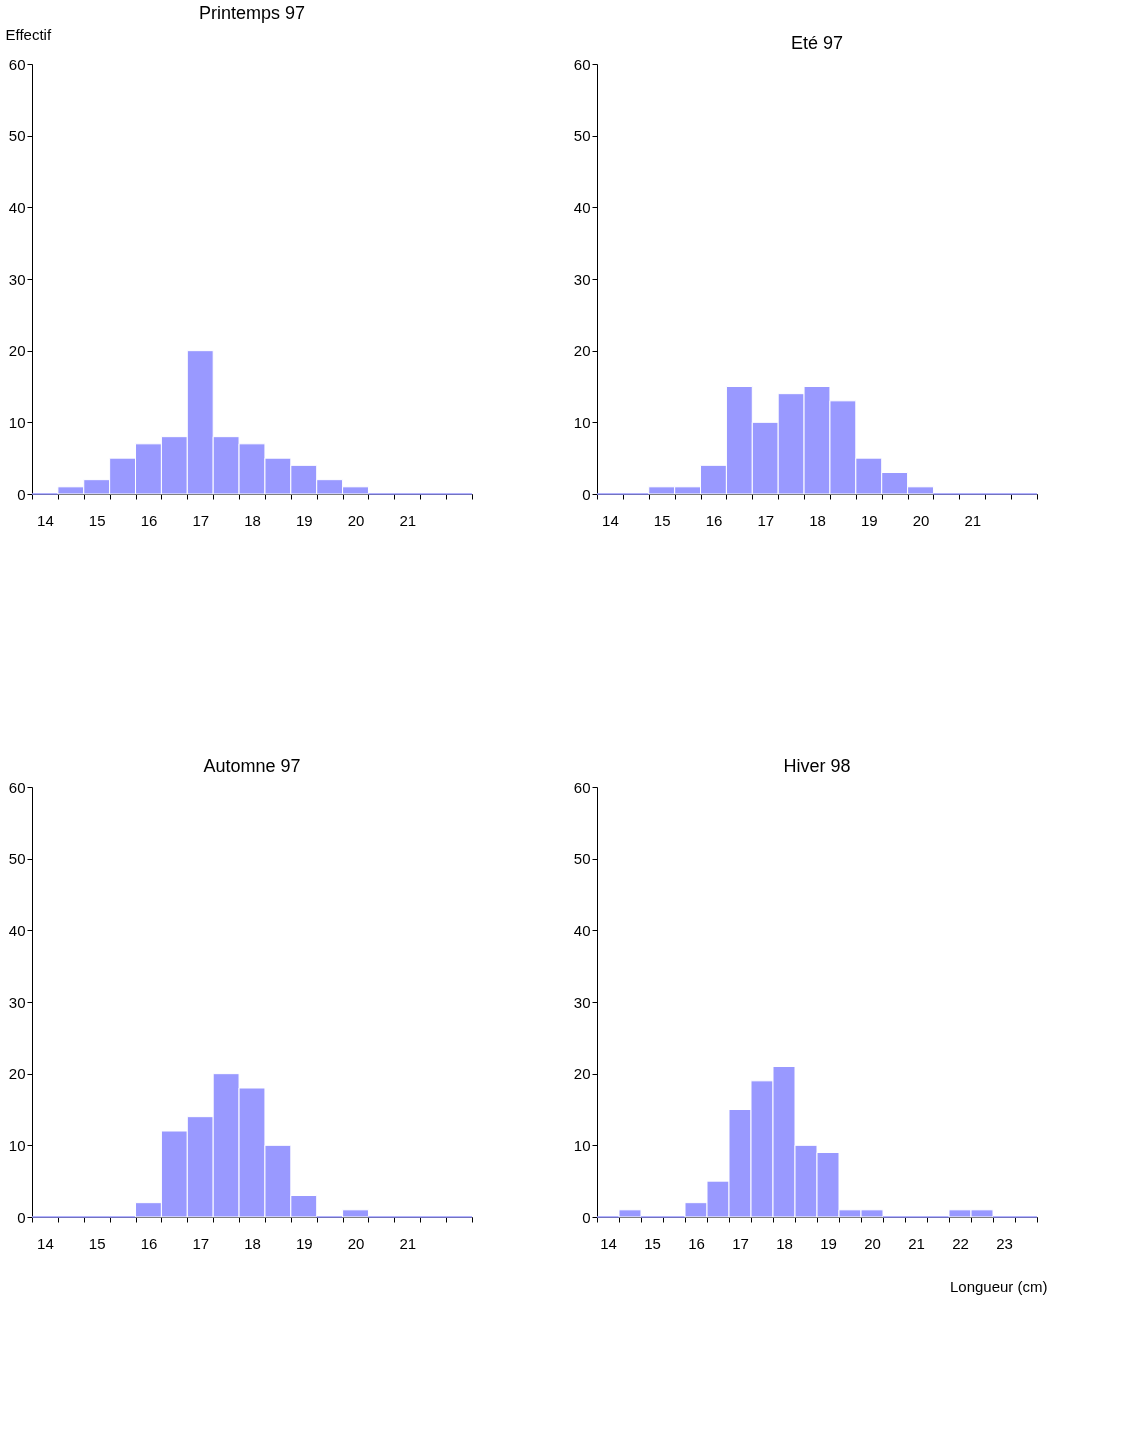 Image resolution: width=1142 pixels, height=1430 pixels. What do you see at coordinates (28, 34) in the screenshot?
I see `y-axis-title: Effectif` at bounding box center [28, 34].